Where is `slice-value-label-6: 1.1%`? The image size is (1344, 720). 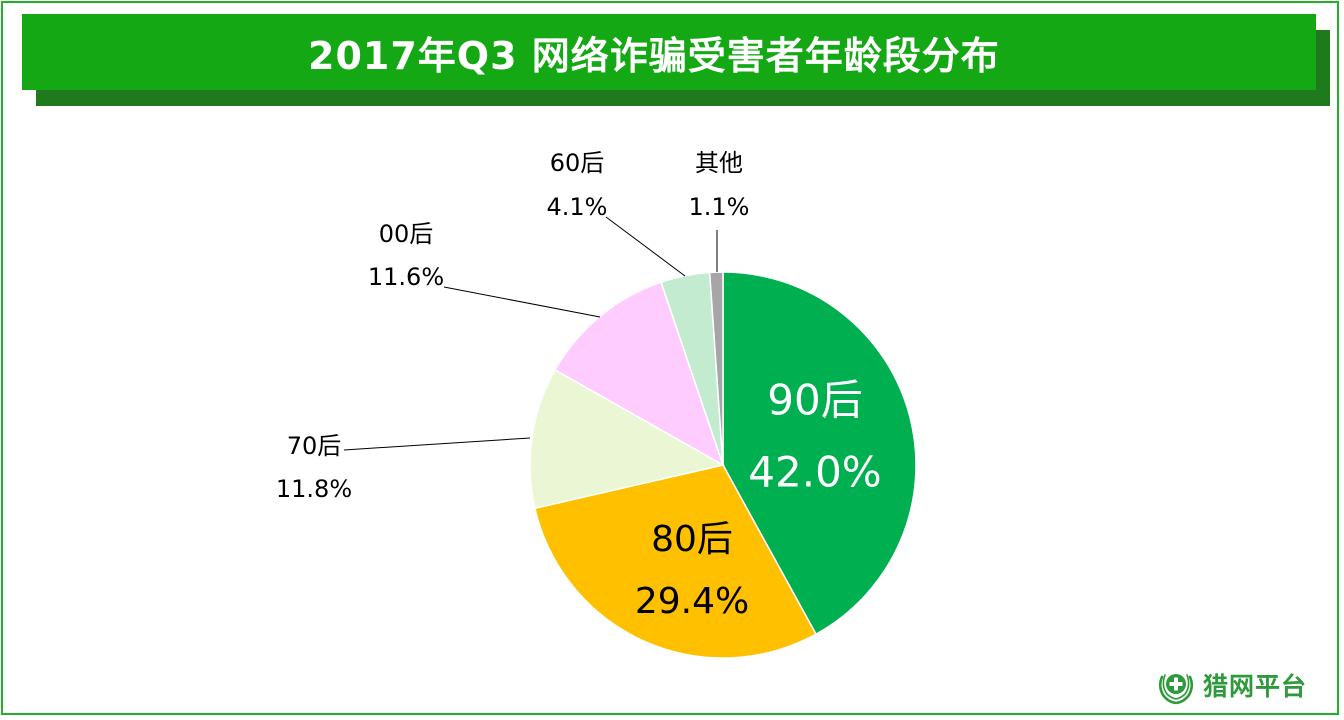 slice-value-label-6: 1.1% is located at coordinates (719, 207).